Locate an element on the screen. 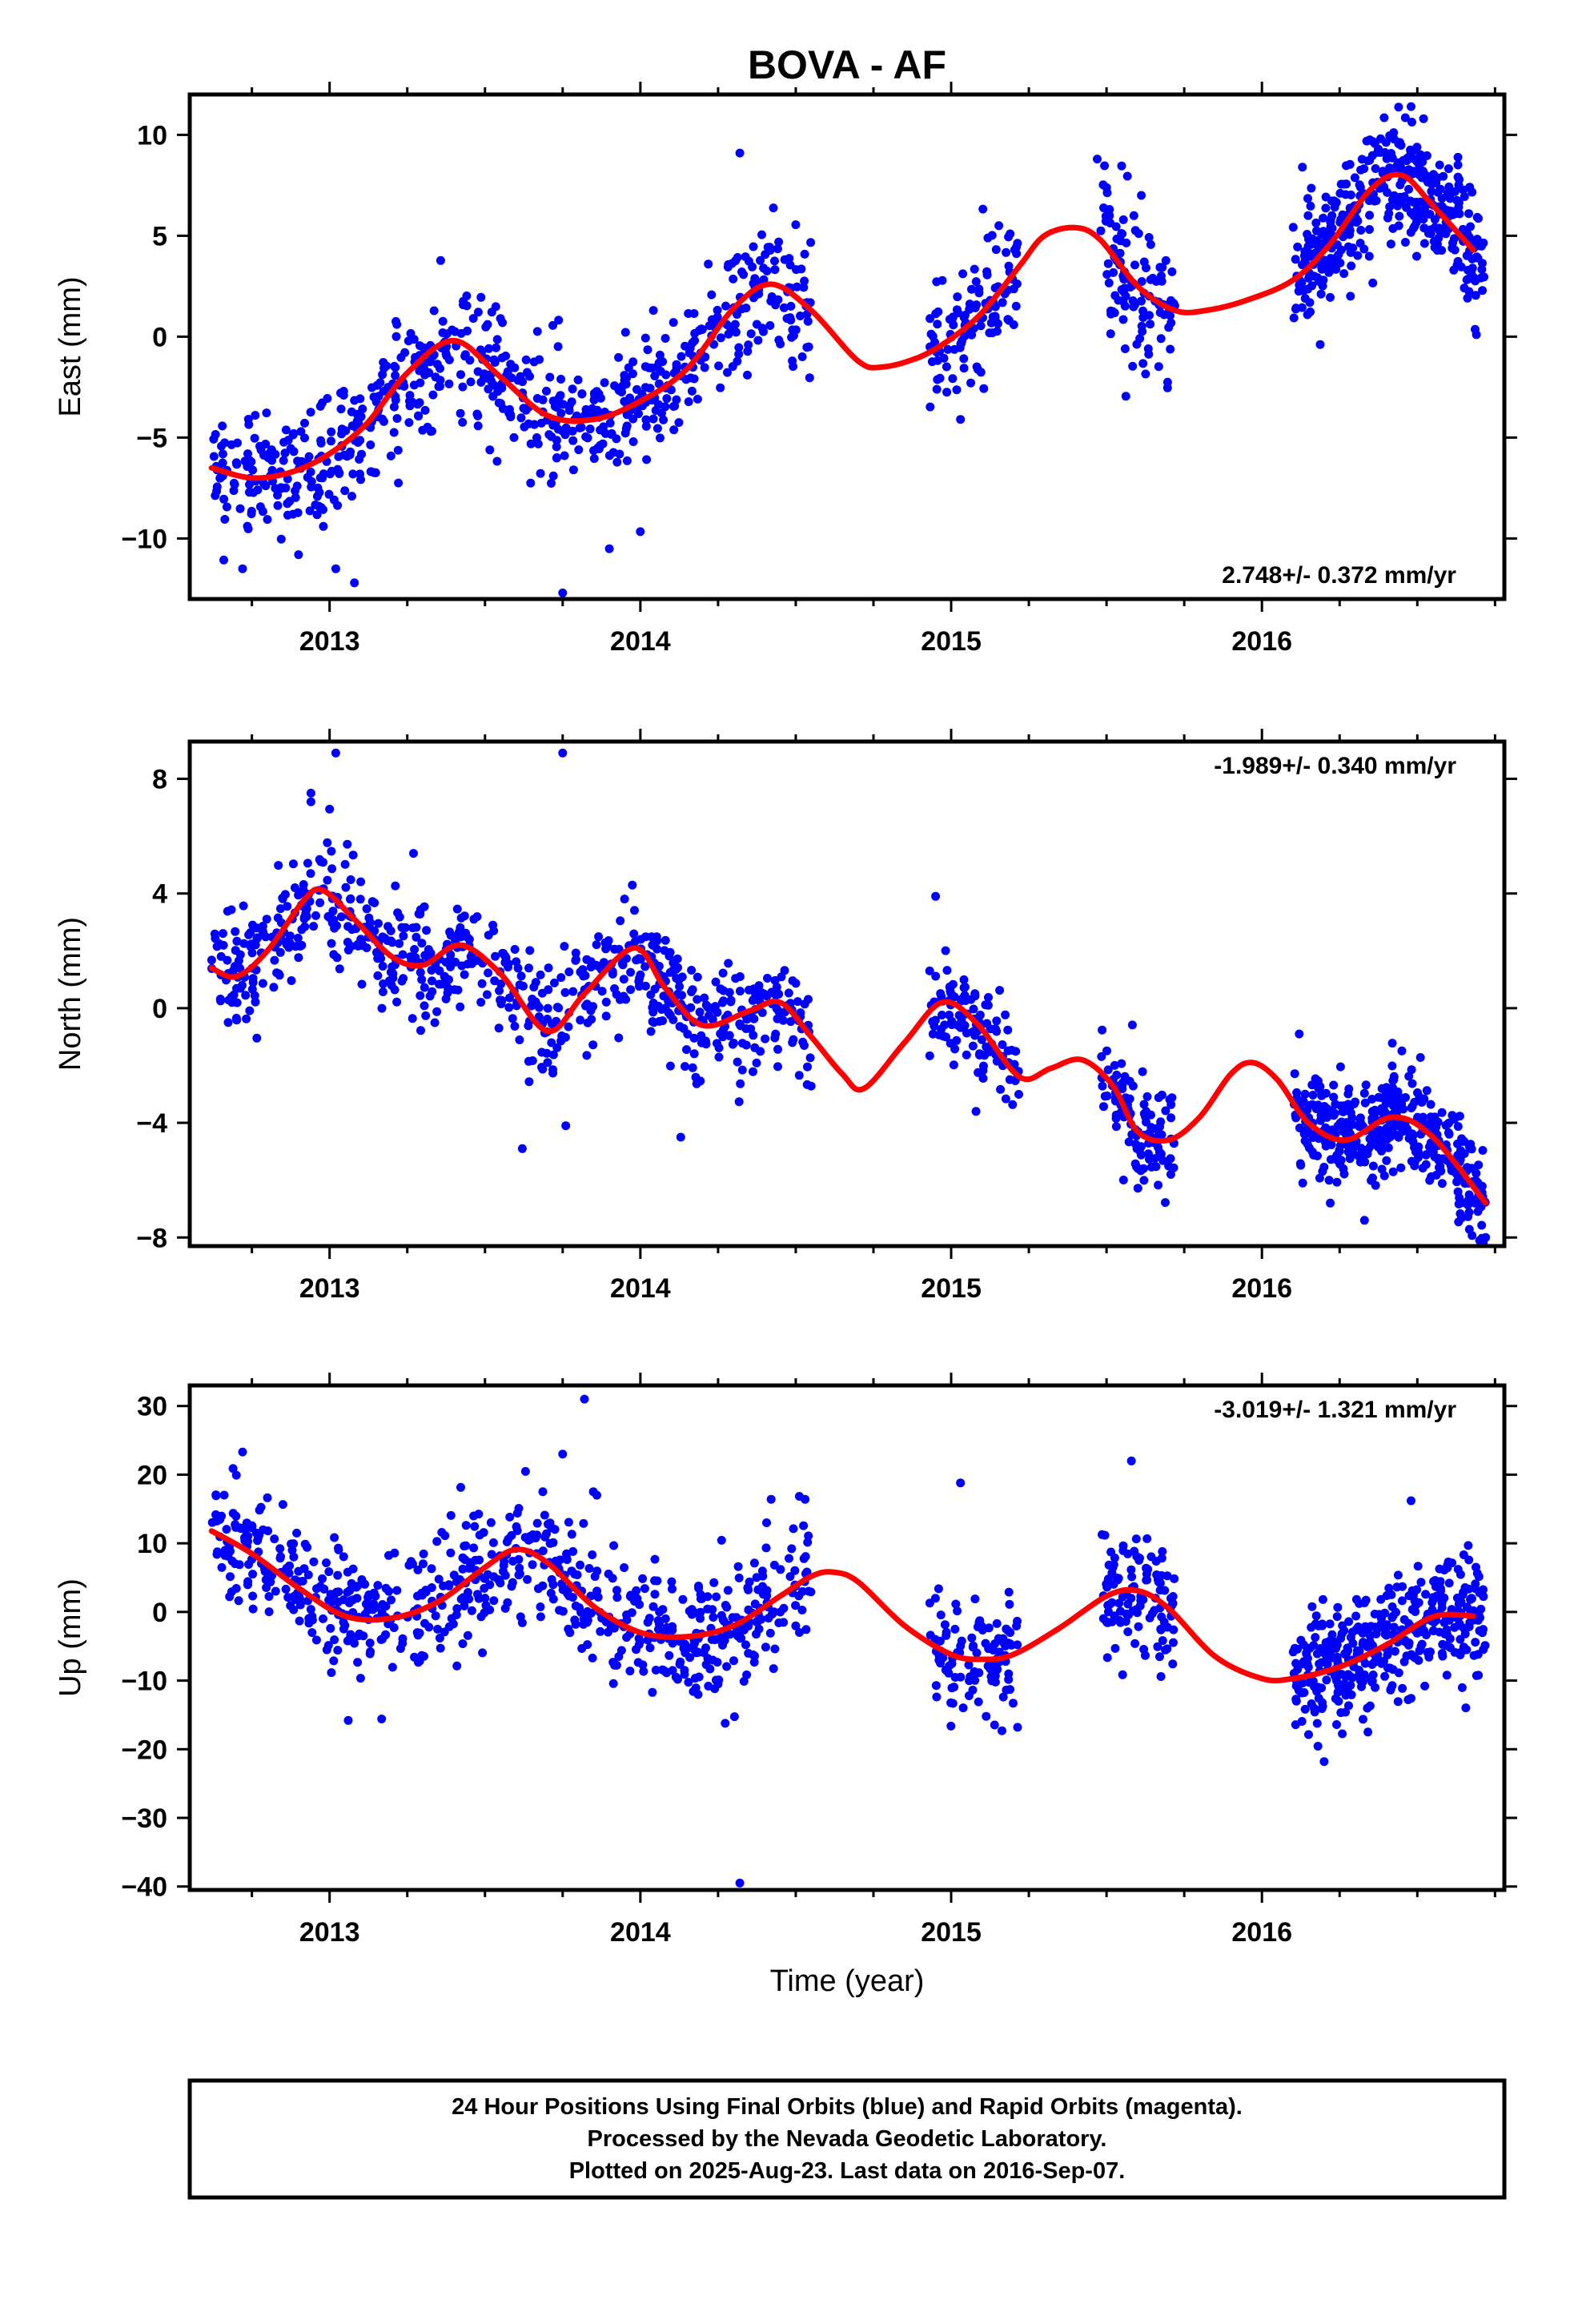 This screenshot has height=2324, width=1582. up-y-tick-label: 20 is located at coordinates (152, 1475).